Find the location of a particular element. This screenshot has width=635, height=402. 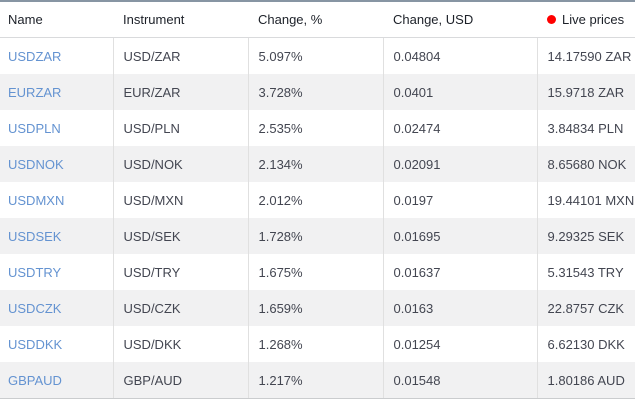

live-price-cell: 3.84834 PLN is located at coordinates (585, 128).